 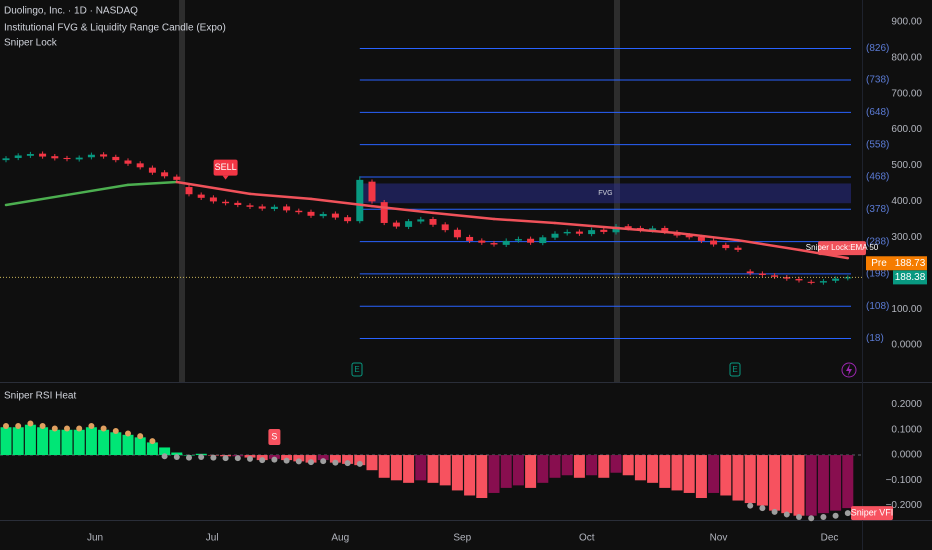 I want to click on indicator-name: Sniper Lock, so click(x=31, y=43).